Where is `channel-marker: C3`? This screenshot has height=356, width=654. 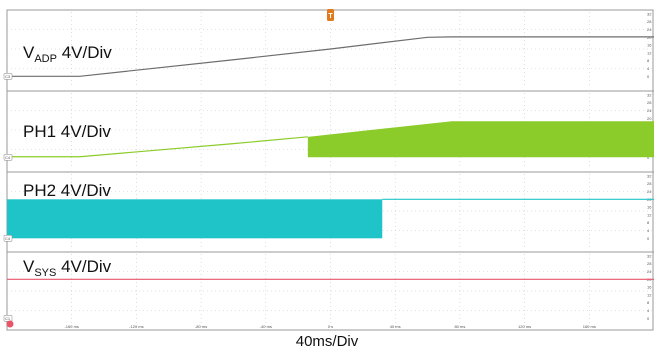 channel-marker: C3 is located at coordinates (8, 76).